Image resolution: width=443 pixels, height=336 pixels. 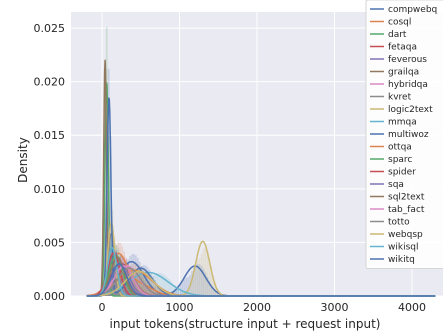 What do you see at coordinates (405, 235) in the screenshot?
I see `legend-label-webqsp: webqsp` at bounding box center [405, 235].